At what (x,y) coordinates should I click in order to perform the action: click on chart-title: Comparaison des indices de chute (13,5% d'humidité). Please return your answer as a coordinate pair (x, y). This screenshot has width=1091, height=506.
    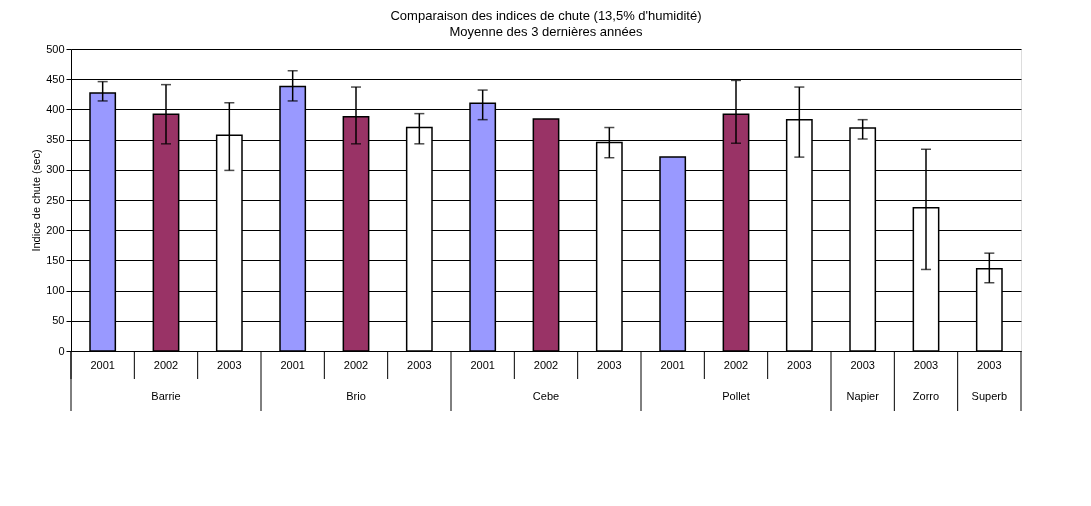
    Looking at the image, I should click on (546, 15).